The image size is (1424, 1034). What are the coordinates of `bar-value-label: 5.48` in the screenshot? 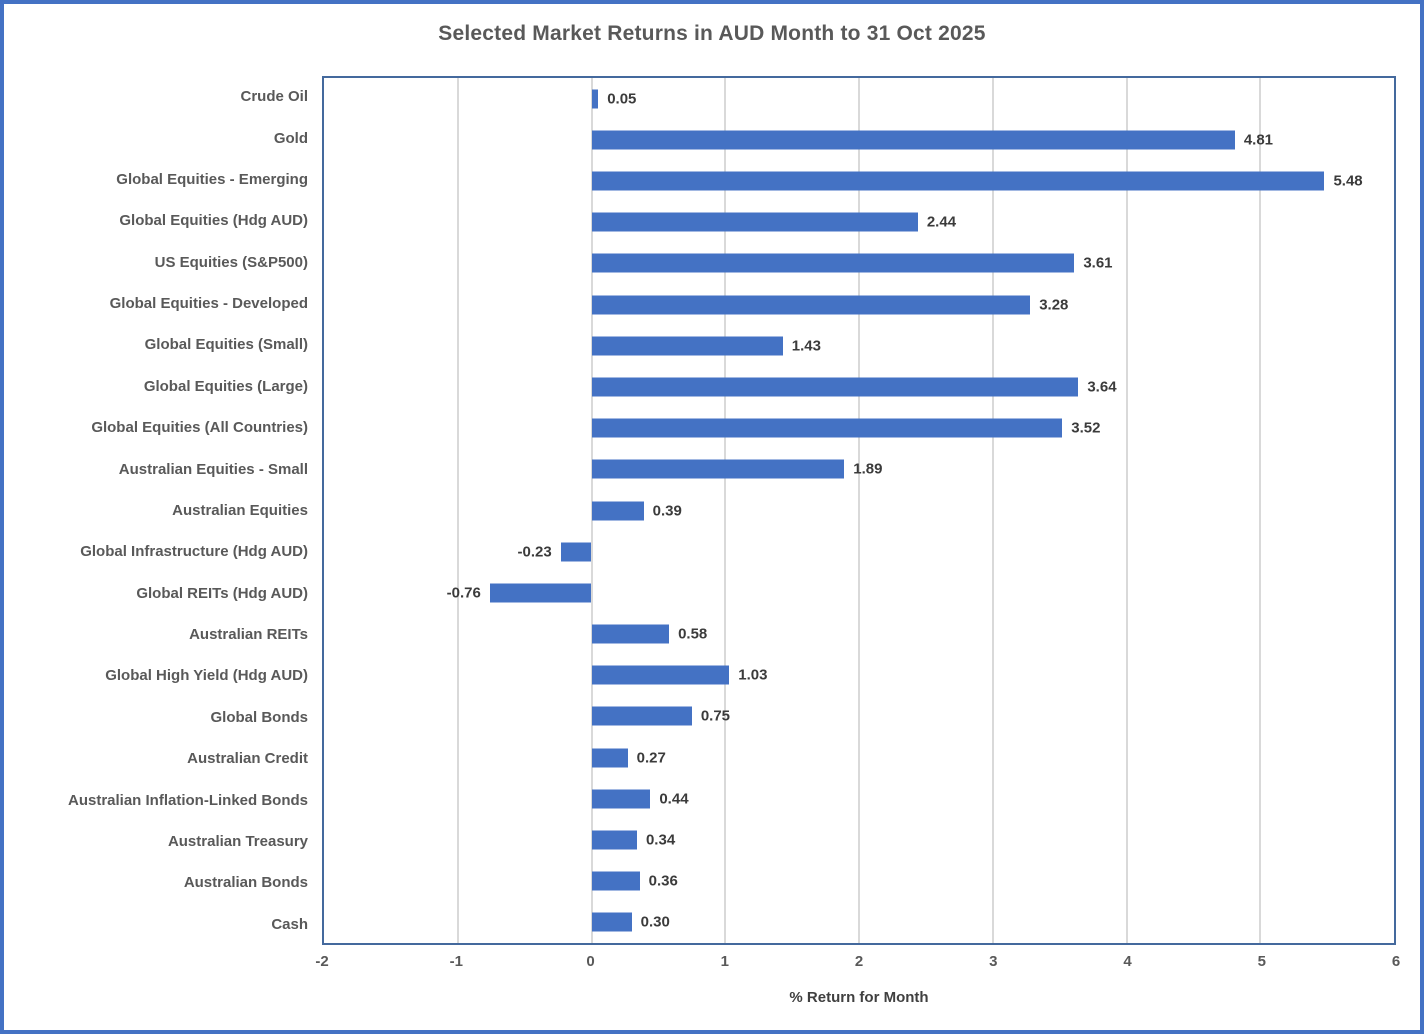 It's located at (1348, 181).